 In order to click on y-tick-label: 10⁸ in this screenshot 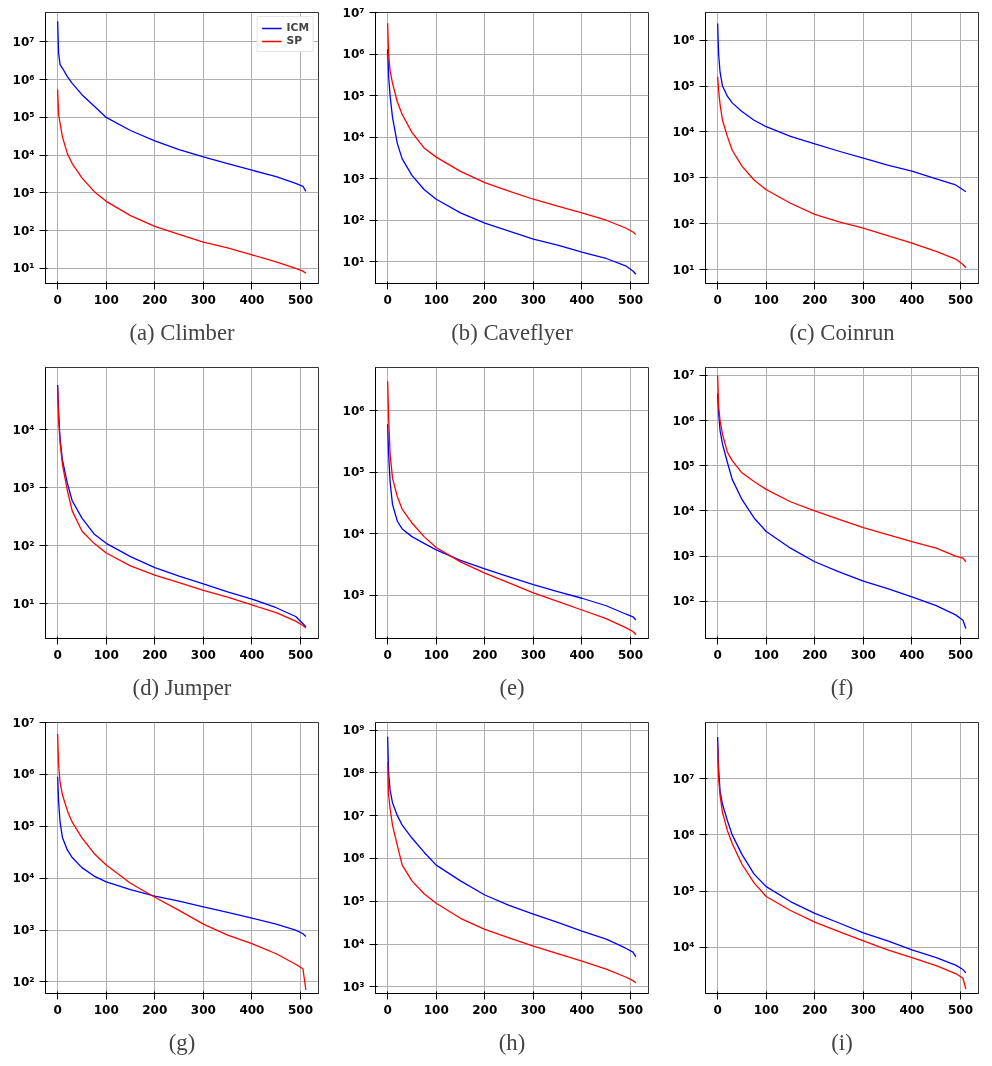, I will do `click(353, 772)`.